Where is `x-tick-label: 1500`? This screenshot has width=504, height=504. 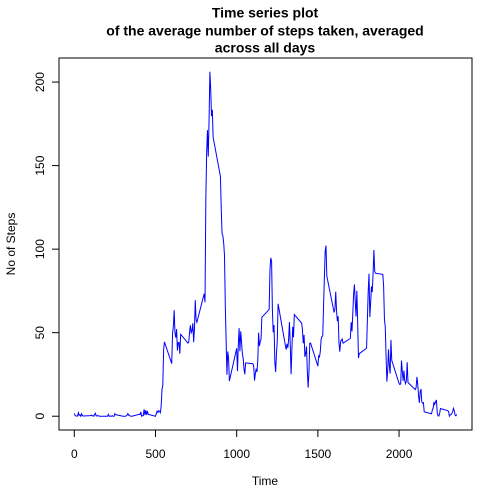
x-tick-label: 1500 is located at coordinates (318, 454).